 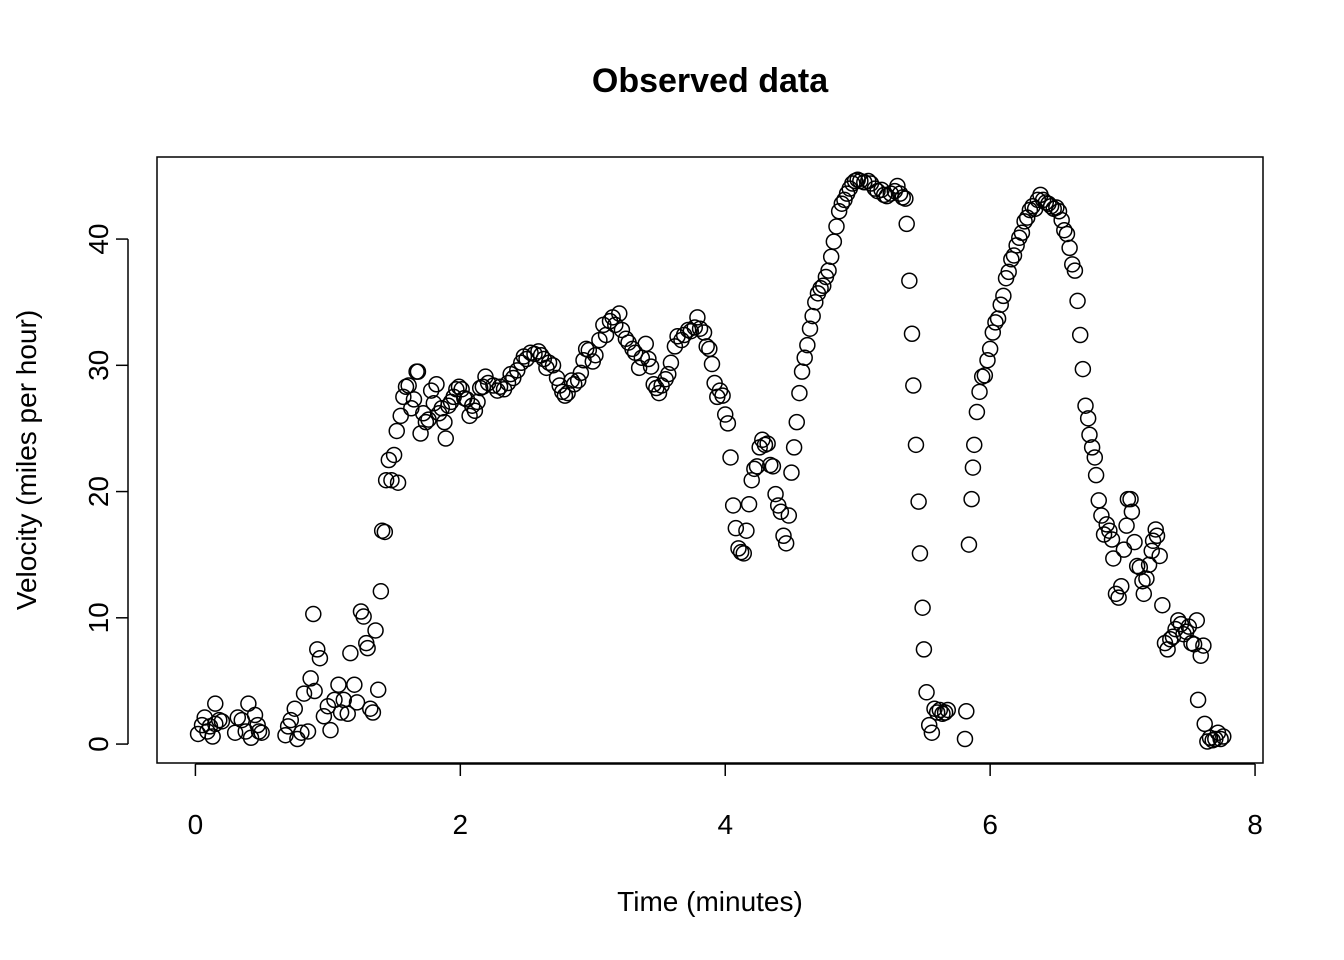 What do you see at coordinates (26, 460) in the screenshot?
I see `y-axis-label: Velocity (miles per hour)` at bounding box center [26, 460].